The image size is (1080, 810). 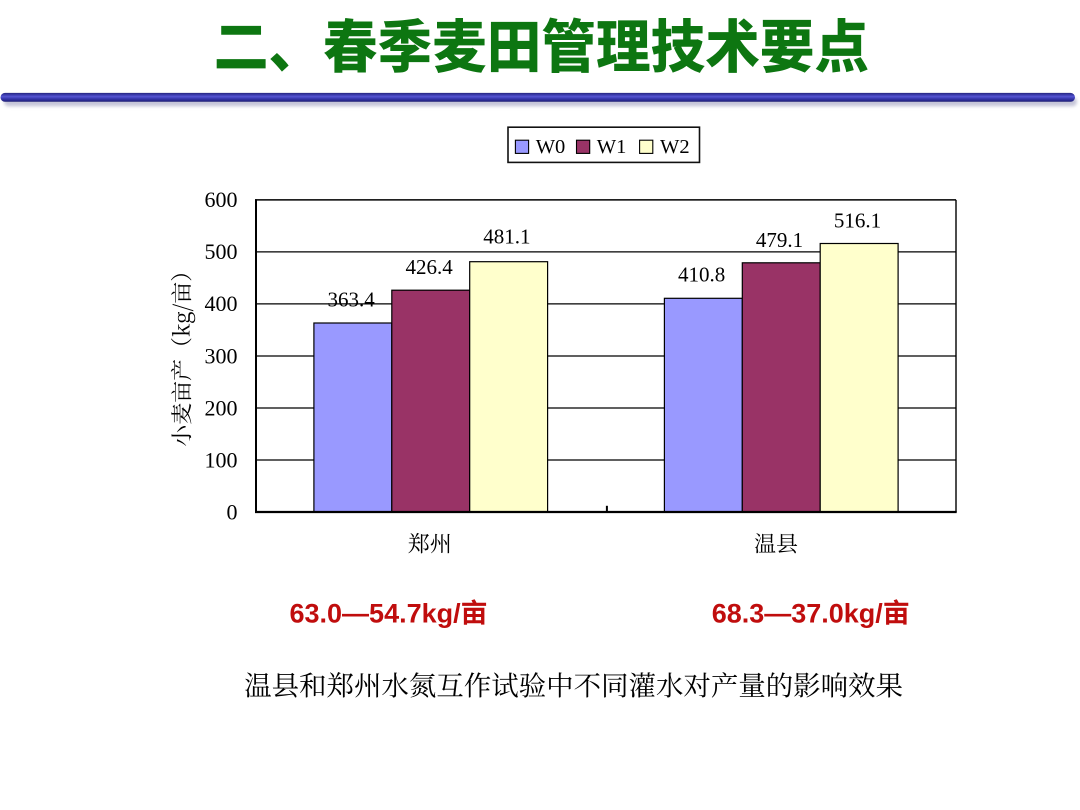 I want to click on svg-text: 200, so click(x=221, y=407).